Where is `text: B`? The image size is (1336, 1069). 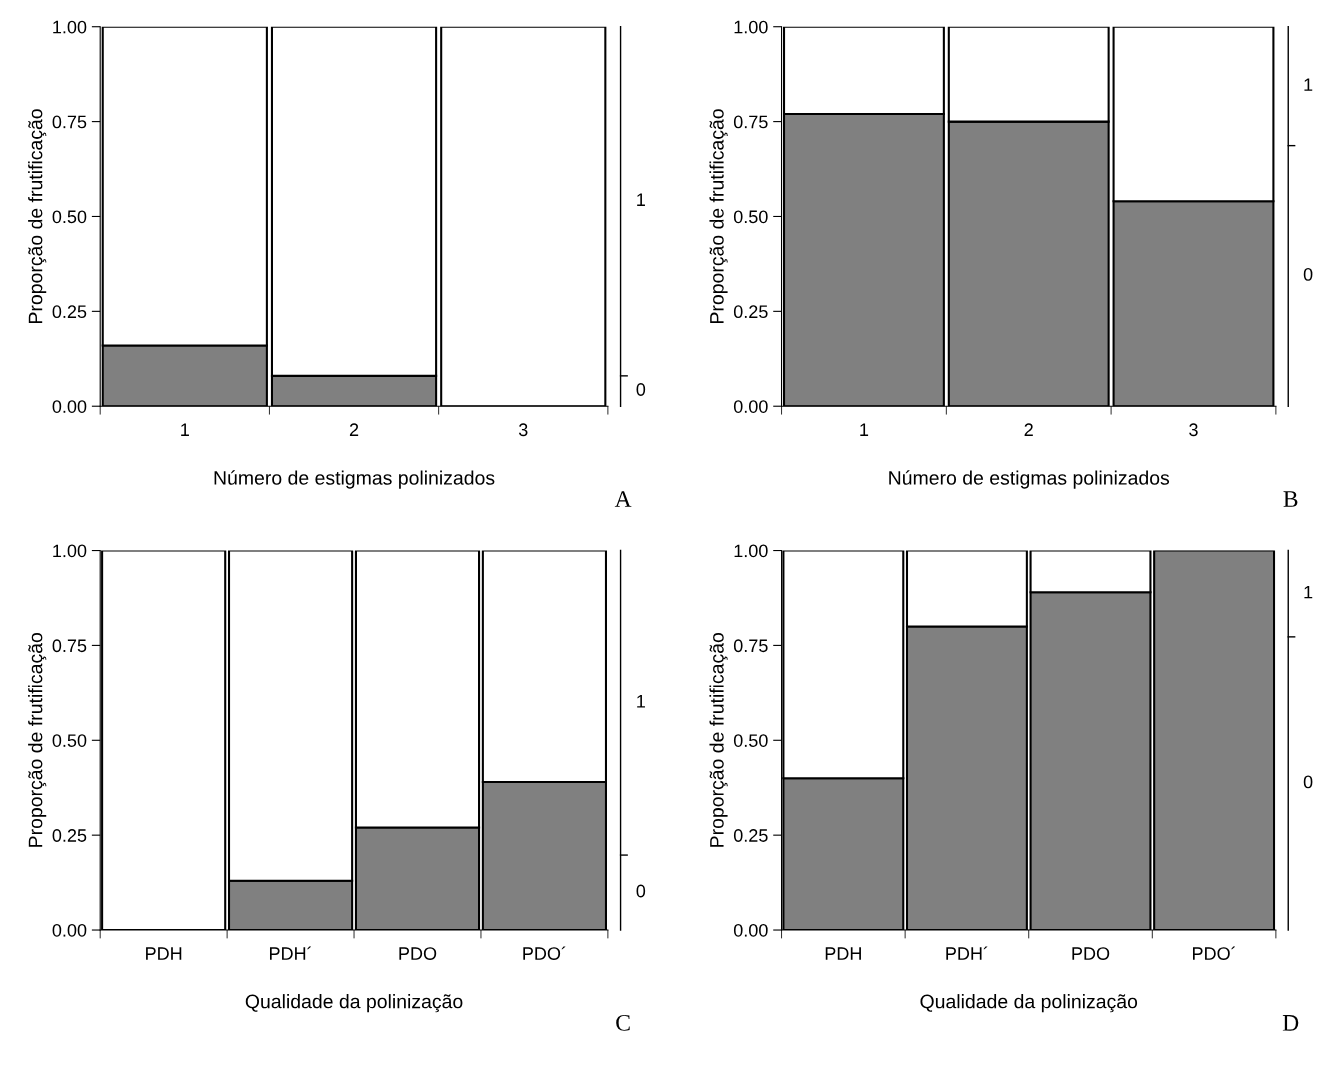
text: B is located at coordinates (1290, 499).